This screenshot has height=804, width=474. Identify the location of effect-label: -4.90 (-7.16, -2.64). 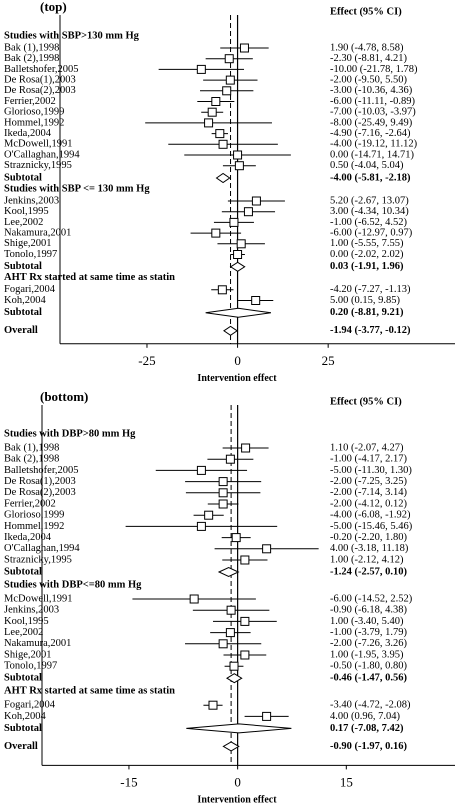
(370, 133).